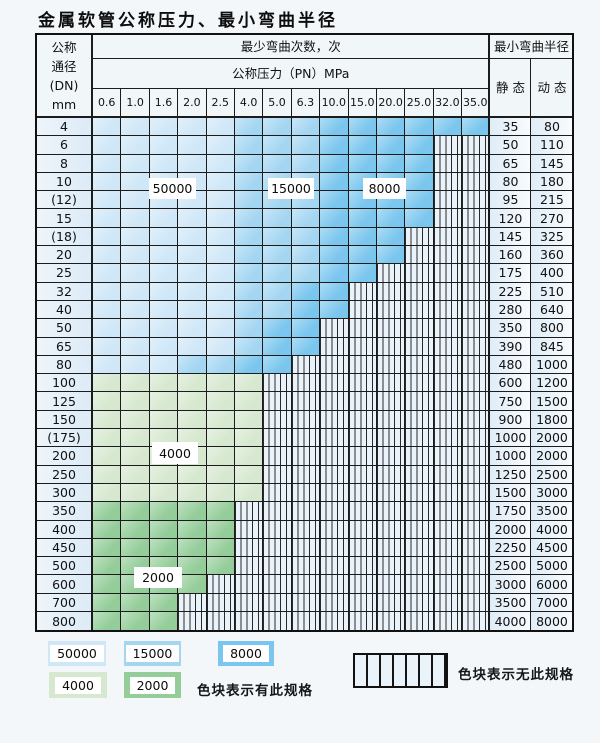 The height and width of the screenshot is (743, 600). What do you see at coordinates (511, 383) in the screenshot?
I see `static-value-cell: 600` at bounding box center [511, 383].